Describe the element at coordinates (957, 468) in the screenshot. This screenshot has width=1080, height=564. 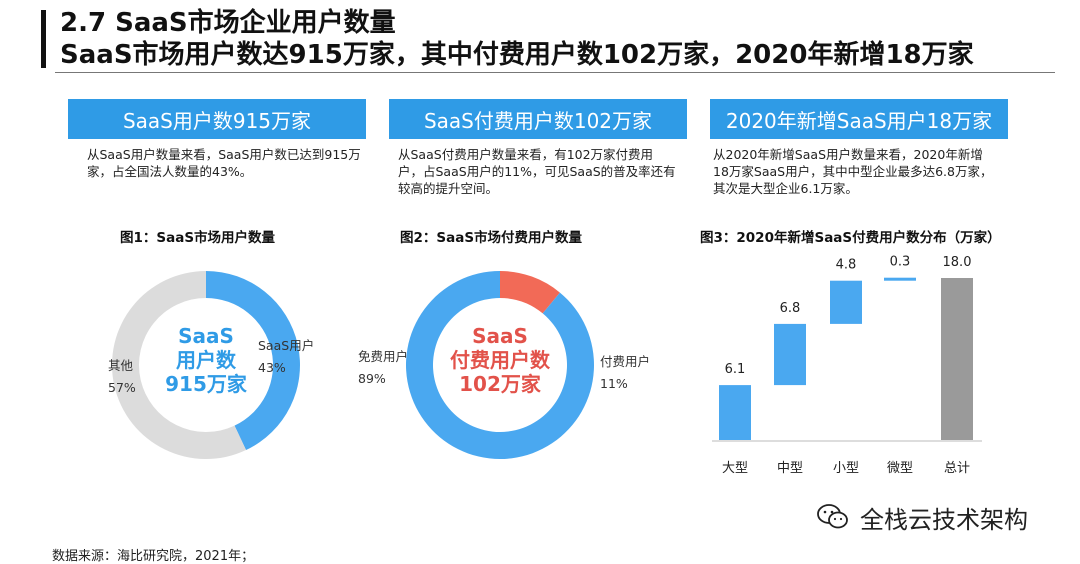
I see `chart3-category-label-4: 总计` at that location.